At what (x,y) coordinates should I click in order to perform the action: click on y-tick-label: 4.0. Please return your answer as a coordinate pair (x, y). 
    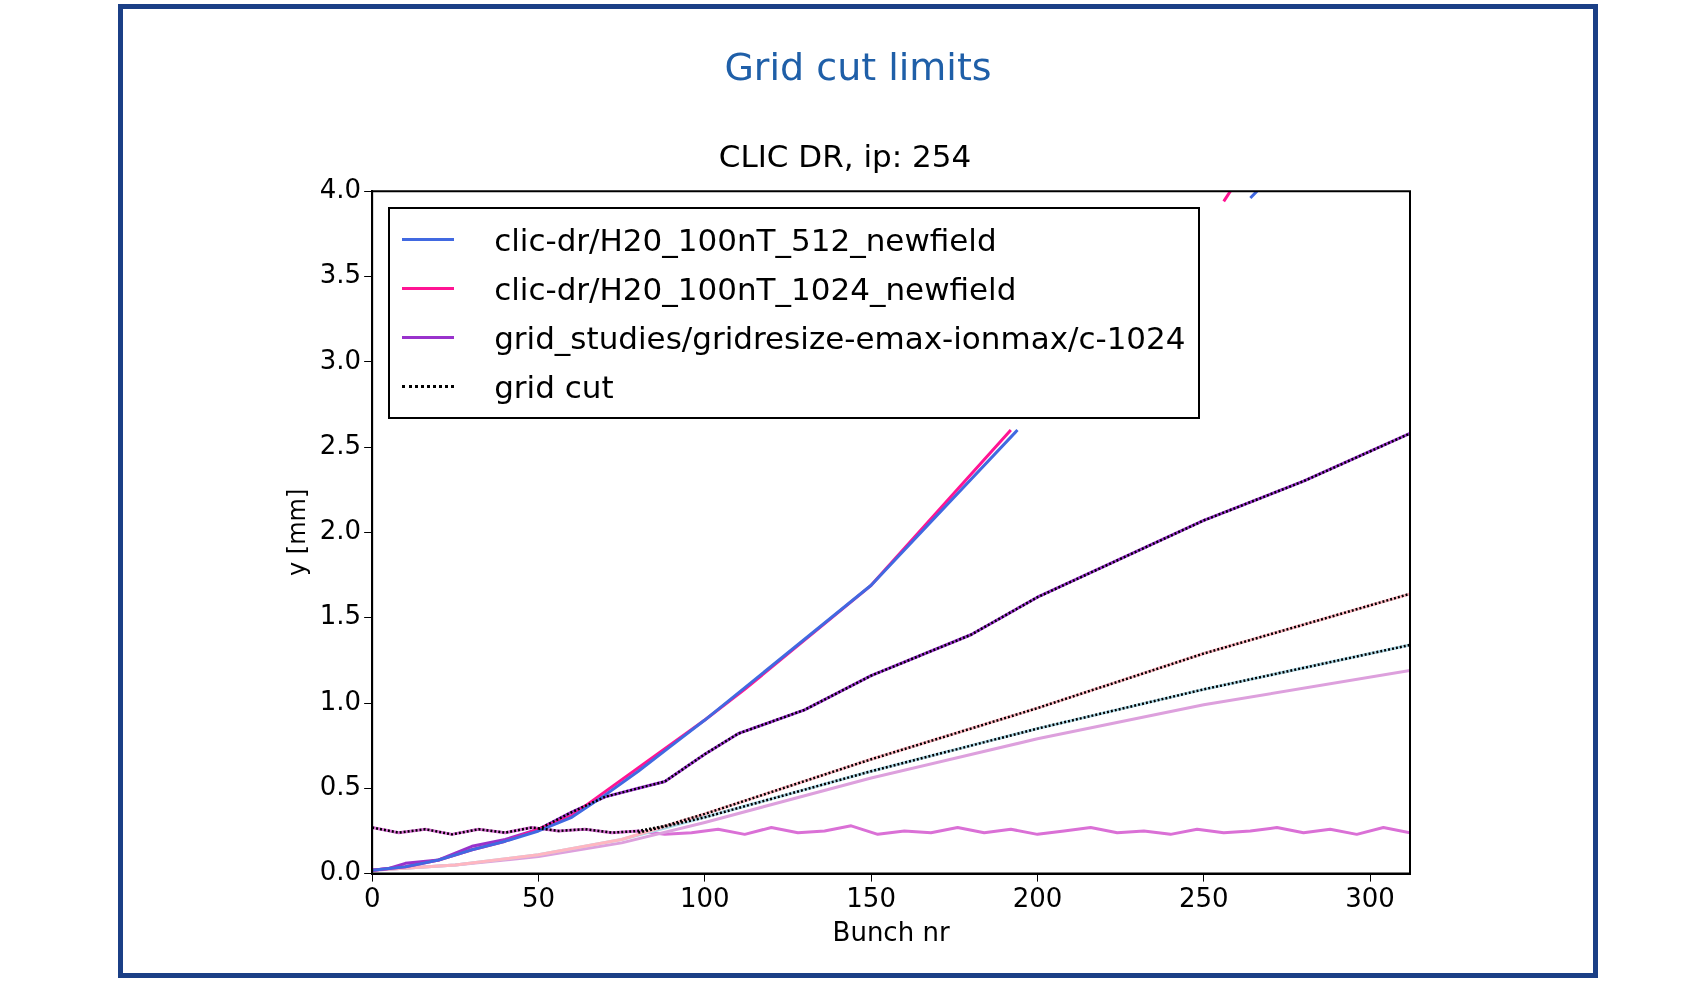
    Looking at the image, I should click on (340, 188).